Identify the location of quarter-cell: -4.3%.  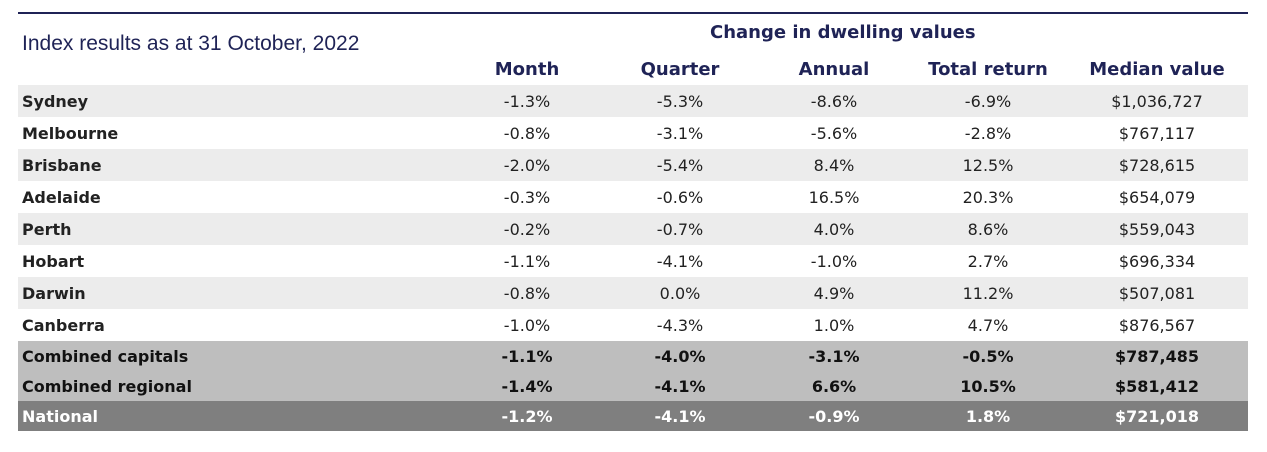
(680, 325).